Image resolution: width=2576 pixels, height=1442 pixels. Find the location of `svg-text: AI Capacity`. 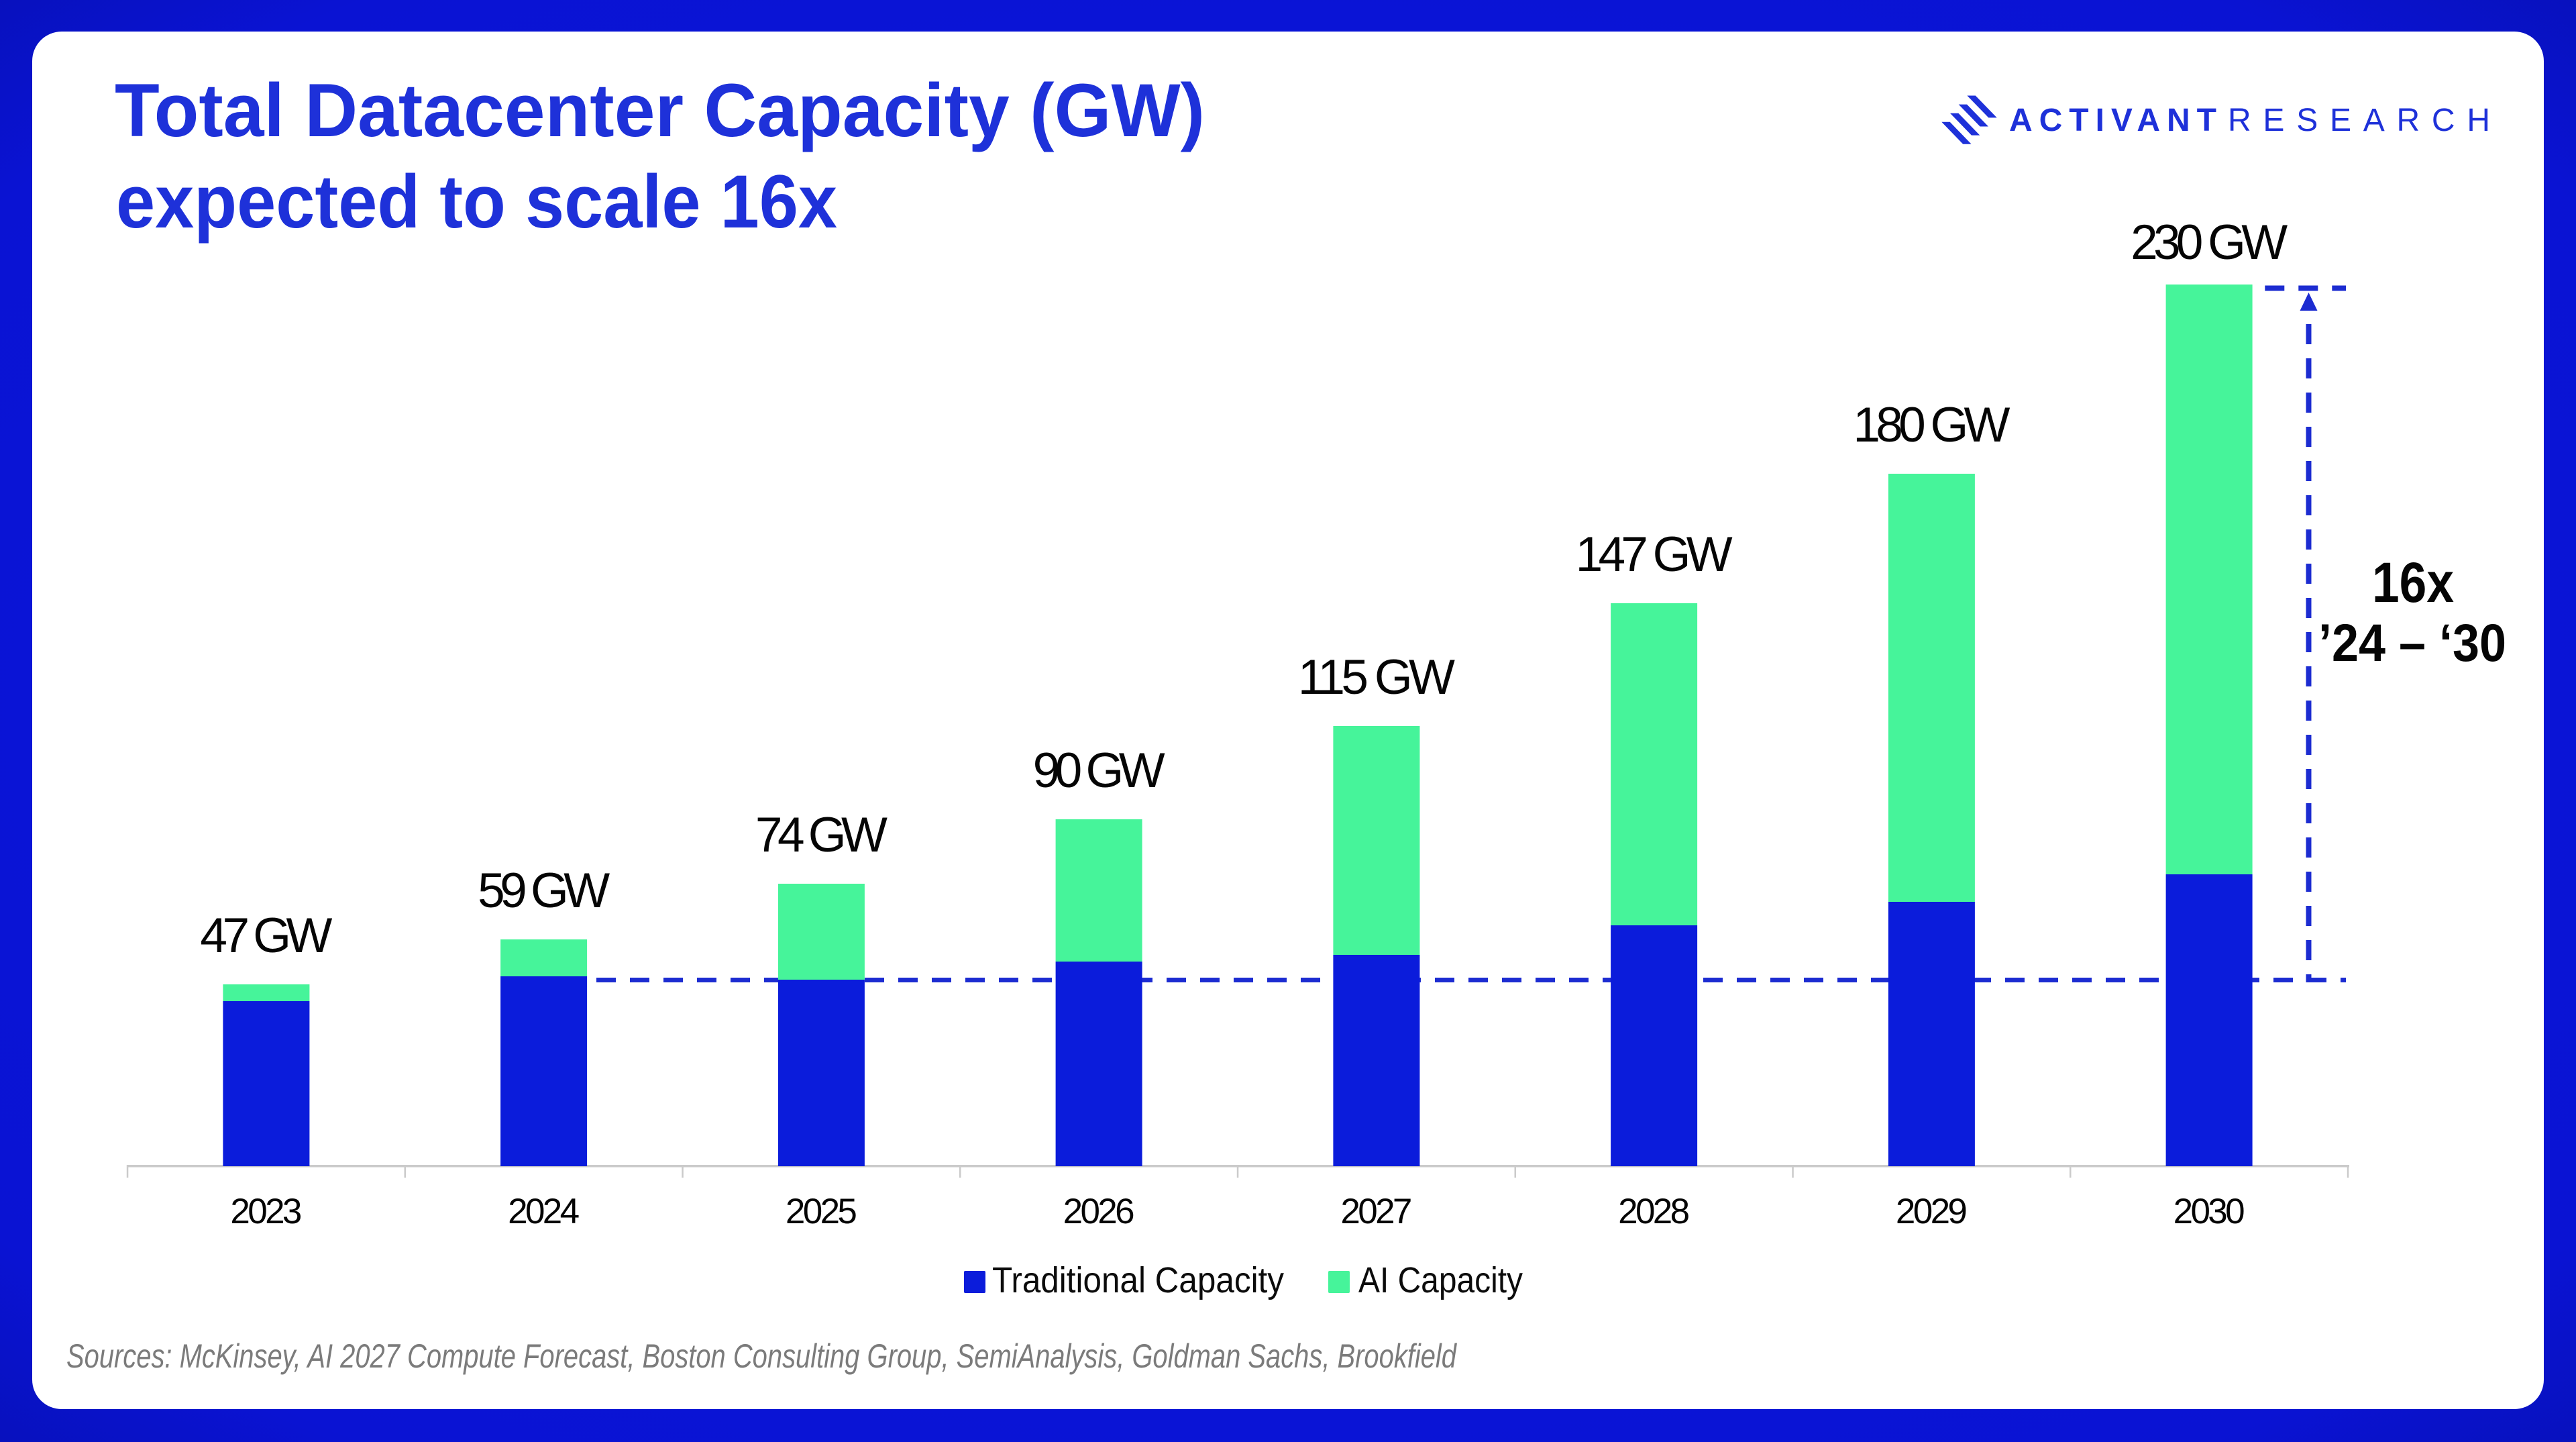

svg-text: AI Capacity is located at coordinates (1440, 1280).